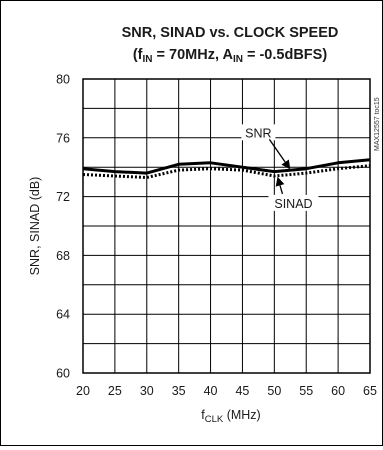 This screenshot has width=383, height=450. I want to click on x-tick-label: 60, so click(338, 391).